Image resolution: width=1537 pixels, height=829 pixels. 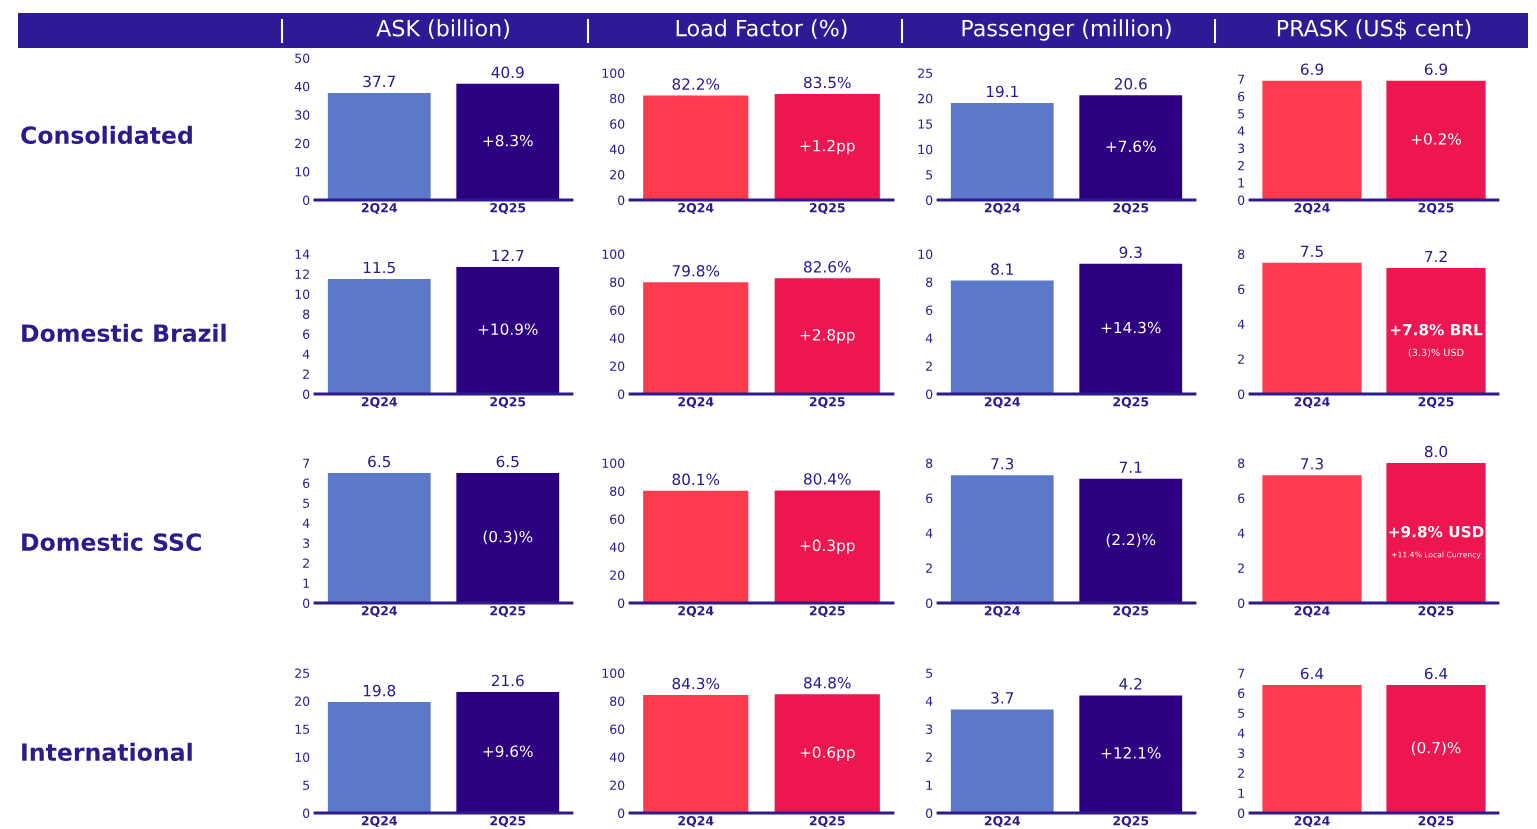 I want to click on y-tick-label: 40, so click(x=617, y=149).